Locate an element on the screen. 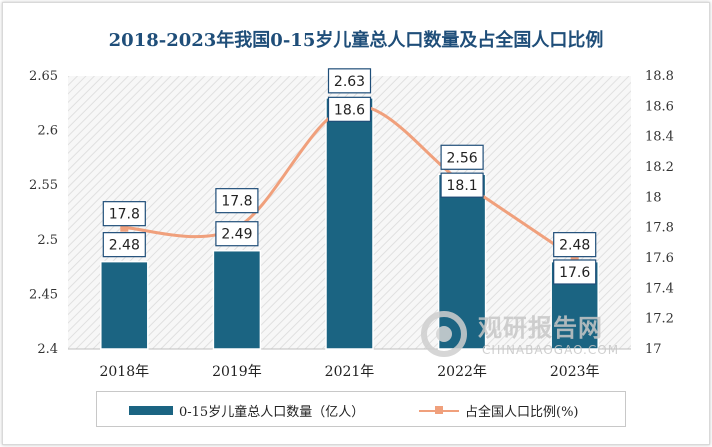 This screenshot has height=447, width=712. y-right-tick-label: 18.2 is located at coordinates (659, 167).